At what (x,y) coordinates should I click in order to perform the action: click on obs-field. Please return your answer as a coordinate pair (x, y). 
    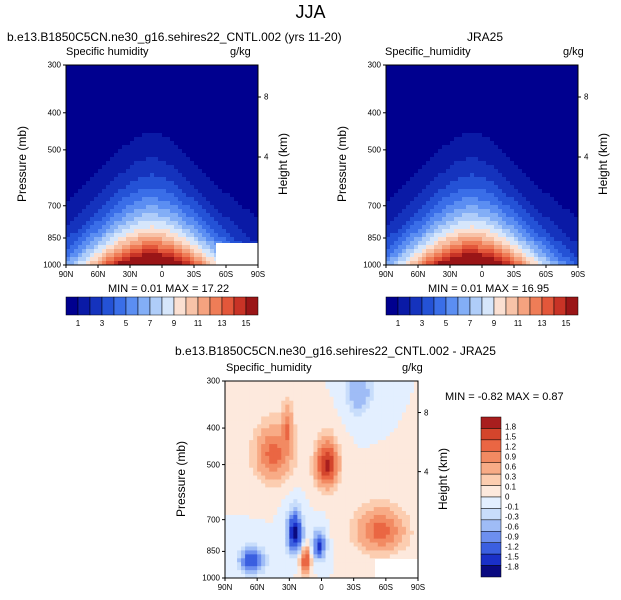
    Looking at the image, I should click on (482, 165).